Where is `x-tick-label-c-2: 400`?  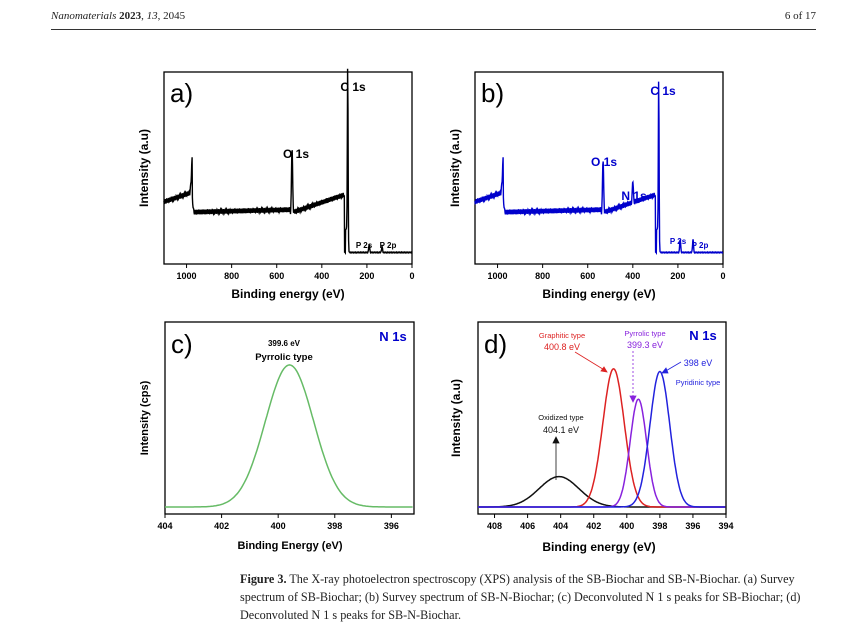 x-tick-label-c-2: 400 is located at coordinates (278, 526).